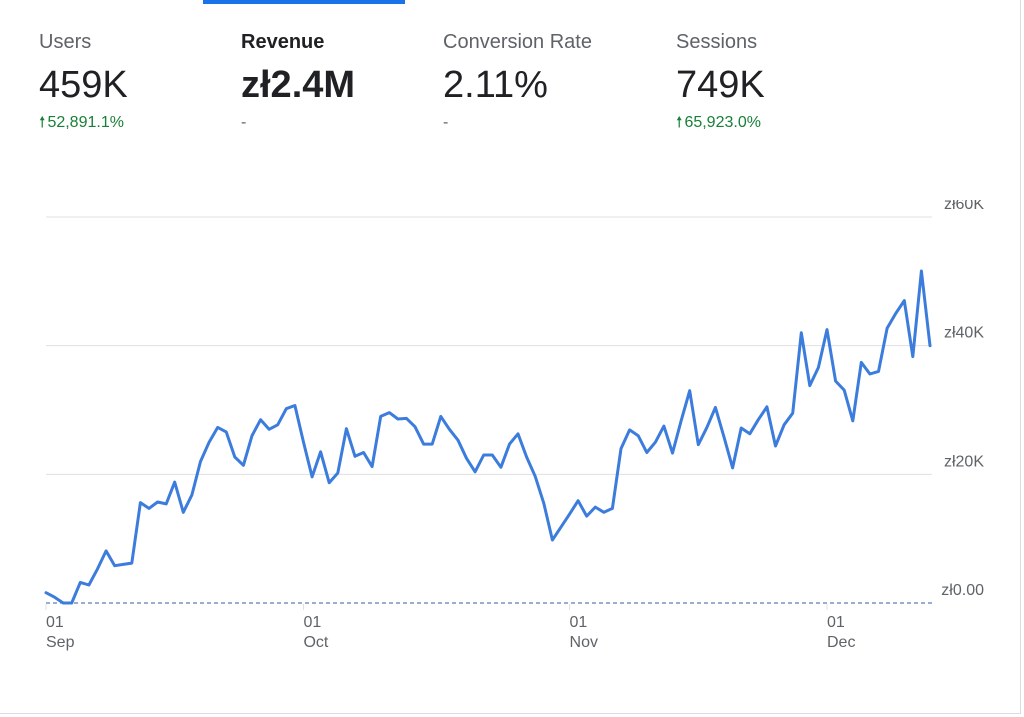 The width and height of the screenshot is (1024, 717). Describe the element at coordinates (964, 333) in the screenshot. I see `y-tick-label: zł40K` at that location.